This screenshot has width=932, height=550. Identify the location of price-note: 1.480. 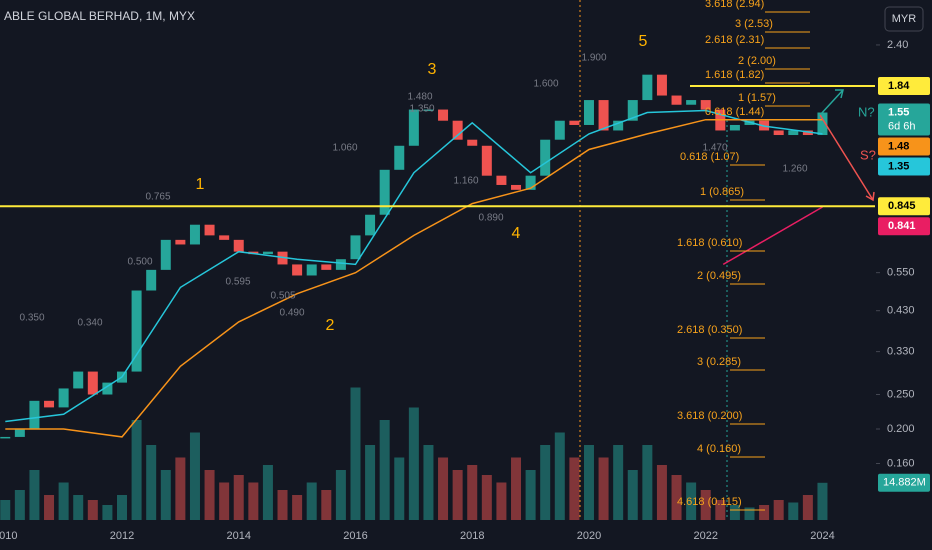
(419, 97).